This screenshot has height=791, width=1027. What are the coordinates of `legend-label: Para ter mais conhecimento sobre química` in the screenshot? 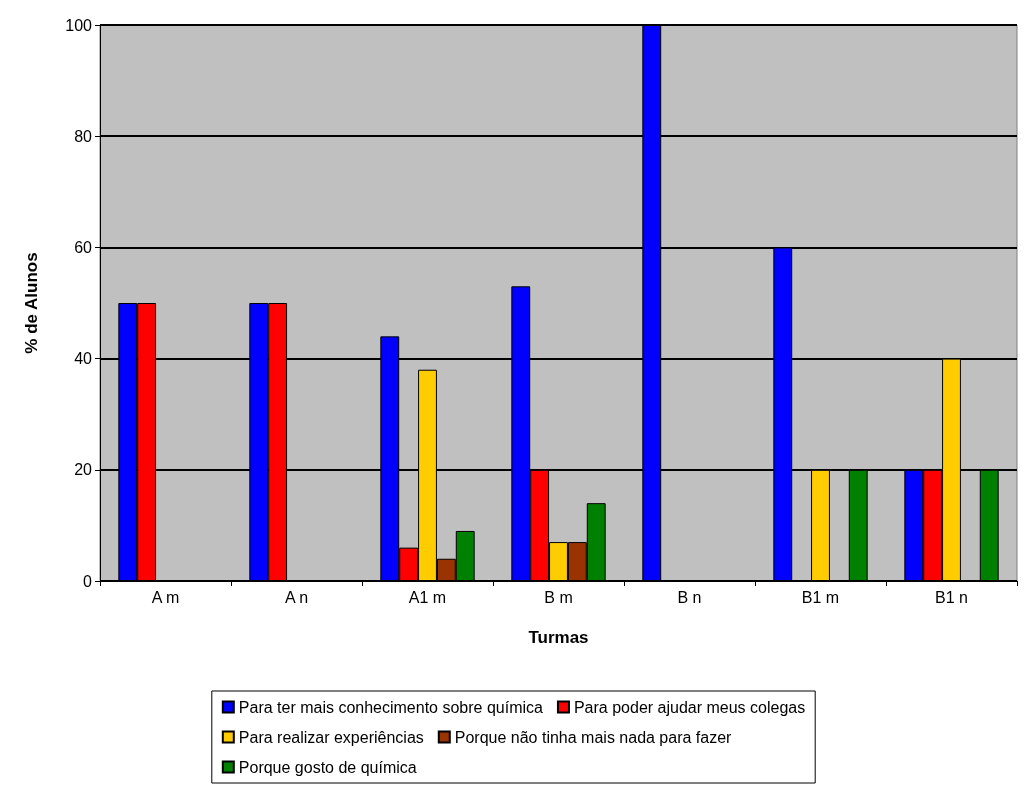 It's located at (391, 707).